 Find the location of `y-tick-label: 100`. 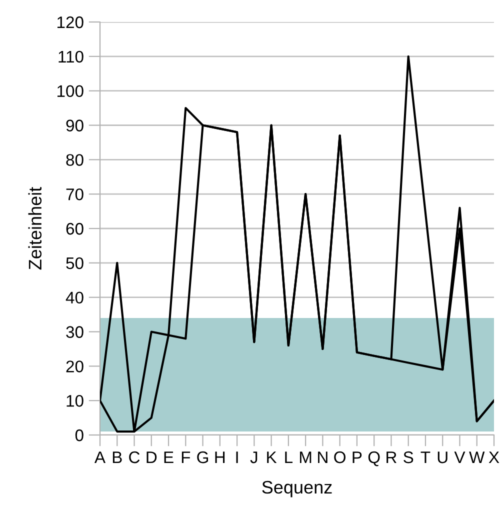

y-tick-label: 100 is located at coordinates (70, 91).